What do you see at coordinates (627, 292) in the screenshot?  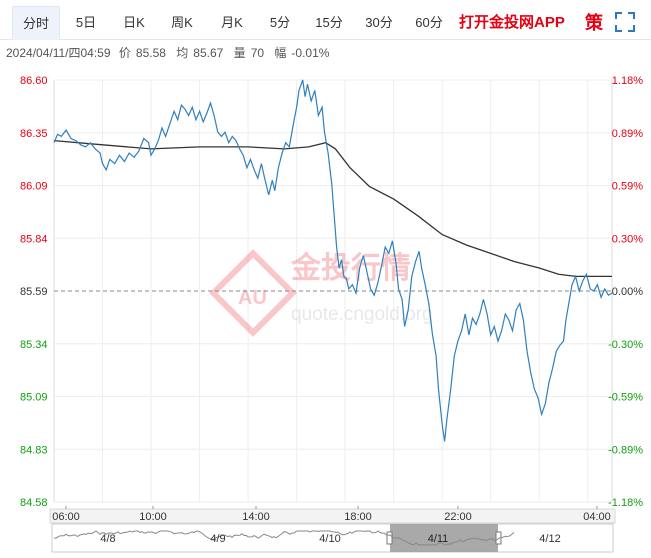 I see `pct-tick-label: 0.00%` at bounding box center [627, 292].